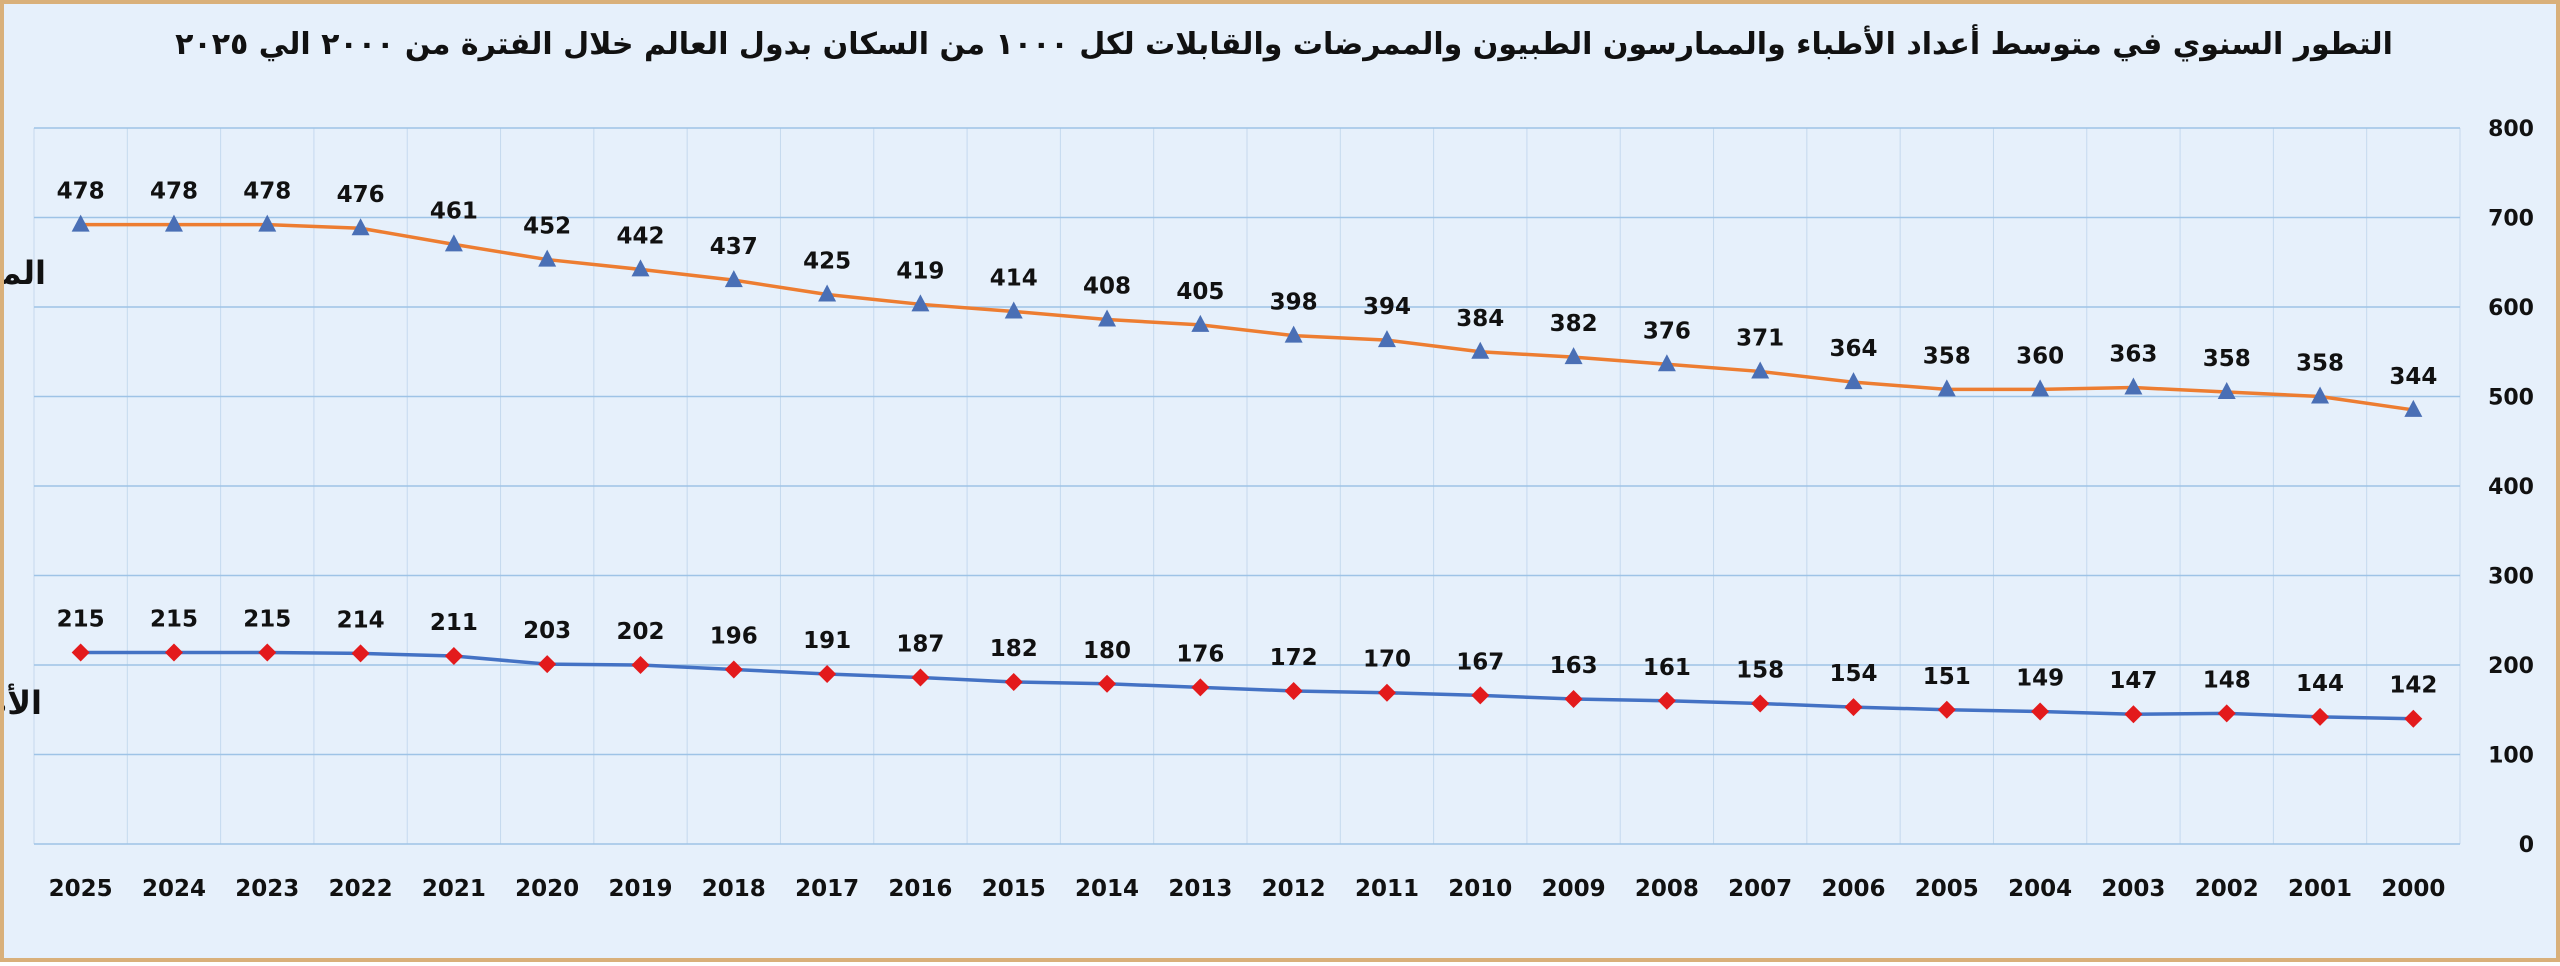 This screenshot has height=966, width=2560. Describe the element at coordinates (920, 645) in the screenshot. I see `data-label: 187` at that location.